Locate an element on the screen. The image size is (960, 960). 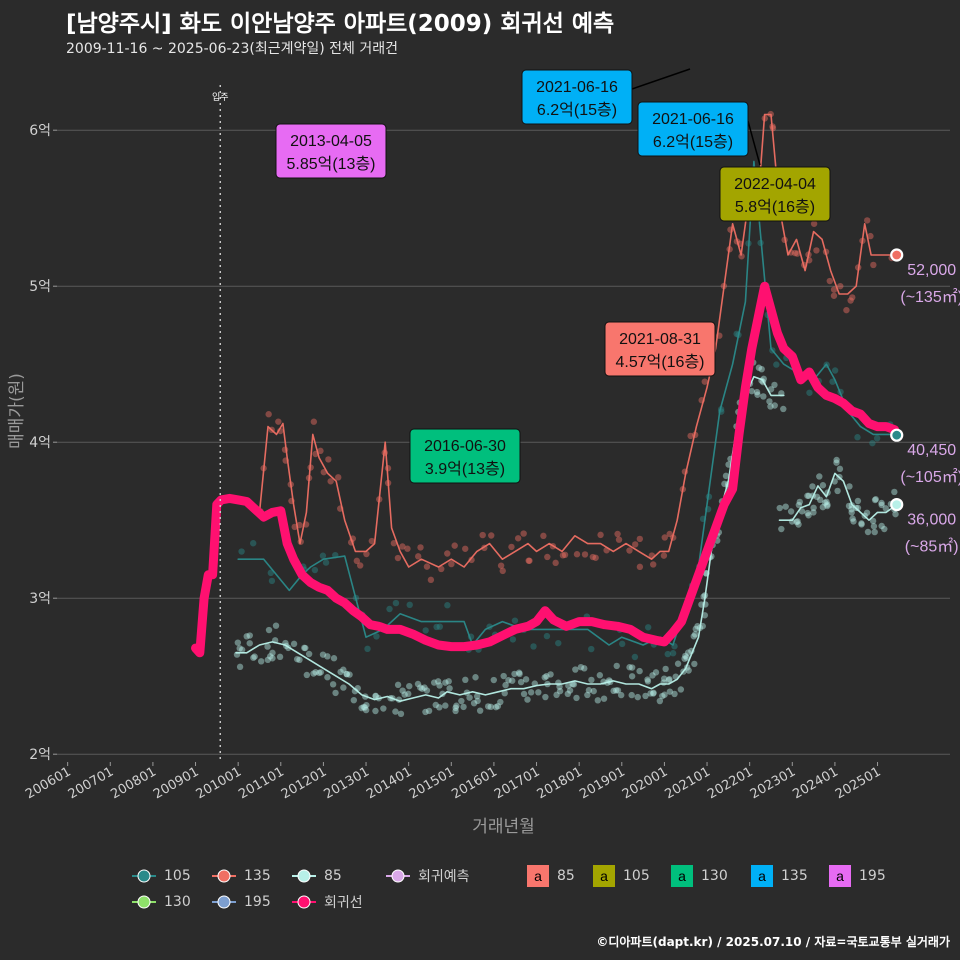
legend-label: 105 is located at coordinates (636, 876).